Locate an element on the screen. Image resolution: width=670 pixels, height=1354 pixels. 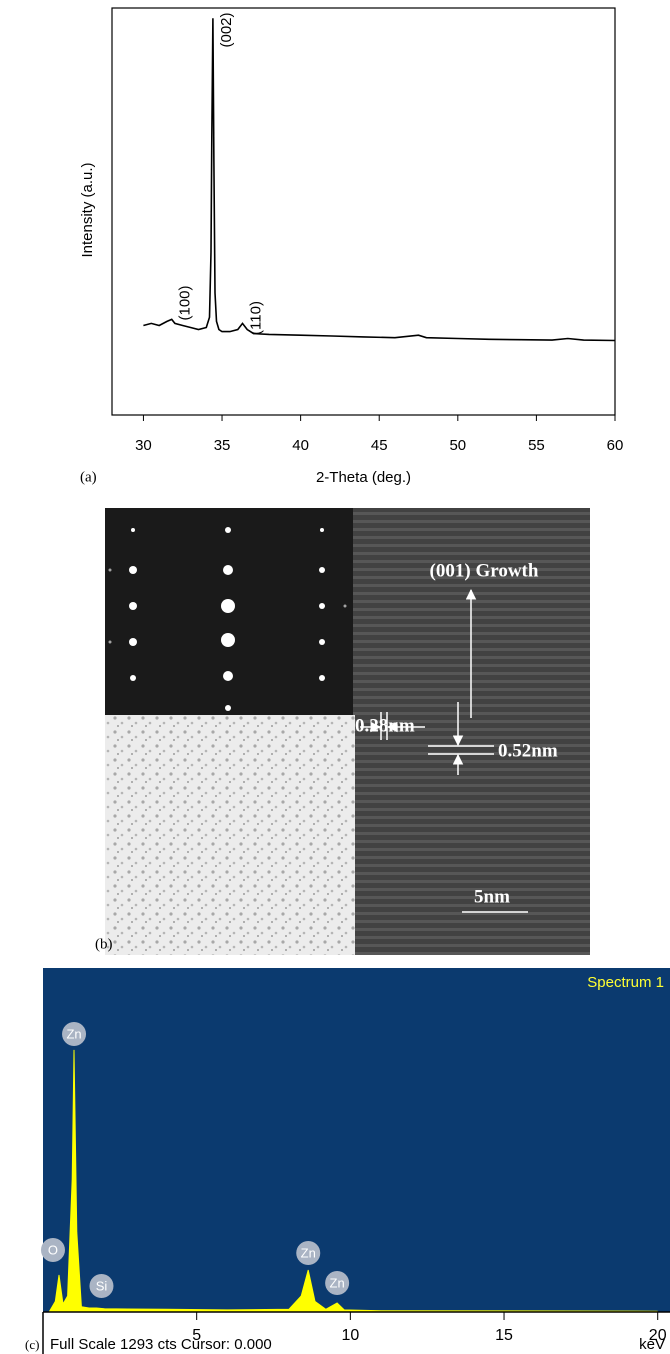
x-tick-label: 35 is located at coordinates (222, 445).